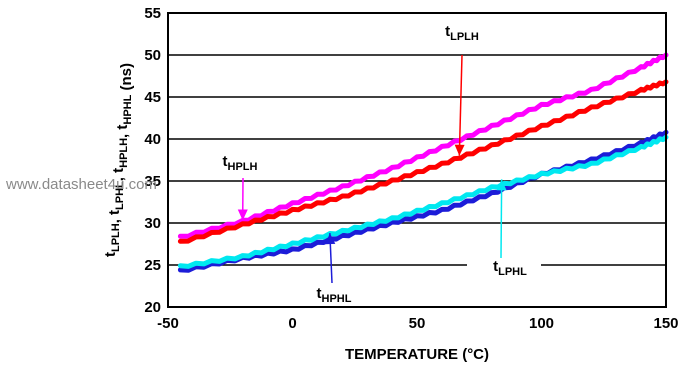 The image size is (683, 371). Describe the element at coordinates (330, 239) in the screenshot. I see `arrow-head-hphl` at that location.